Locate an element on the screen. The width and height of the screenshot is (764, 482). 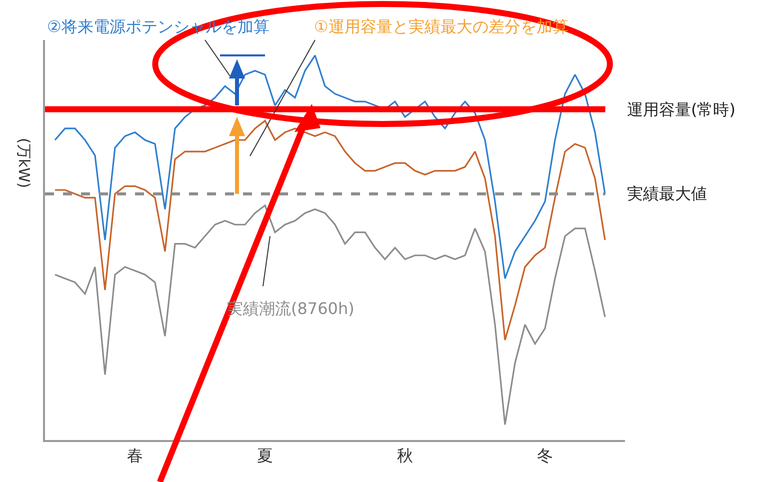
x-tick-label: 冬 is located at coordinates (545, 456).